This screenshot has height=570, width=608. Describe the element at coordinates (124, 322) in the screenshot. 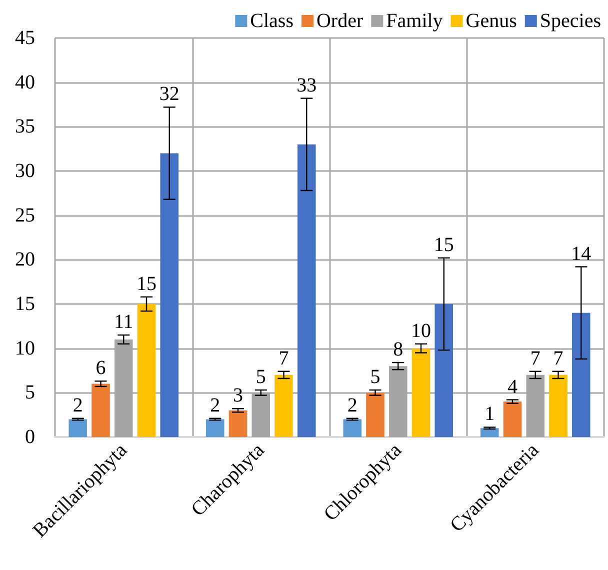

I see `data-label: 11` at that location.